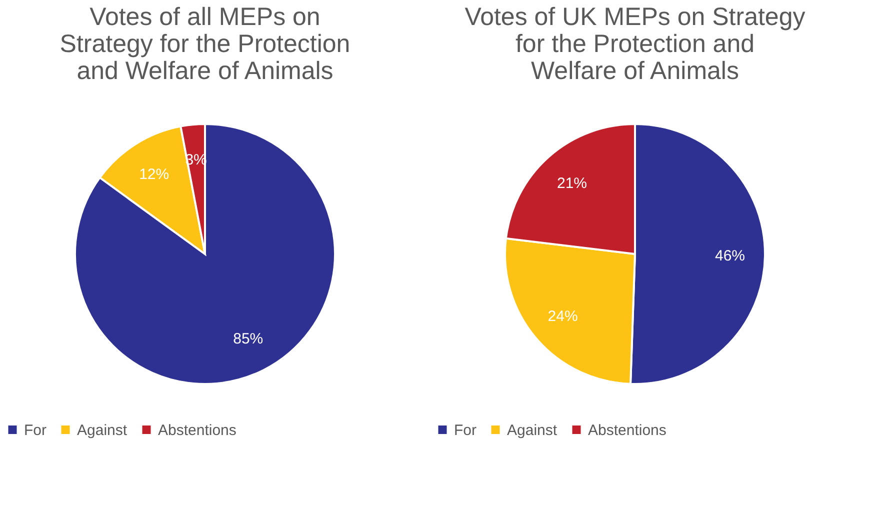  Describe the element at coordinates (205, 44) in the screenshot. I see `chart-title: Votes of all MEPs on Strategy for the Protection and Welfare of Animals` at that location.